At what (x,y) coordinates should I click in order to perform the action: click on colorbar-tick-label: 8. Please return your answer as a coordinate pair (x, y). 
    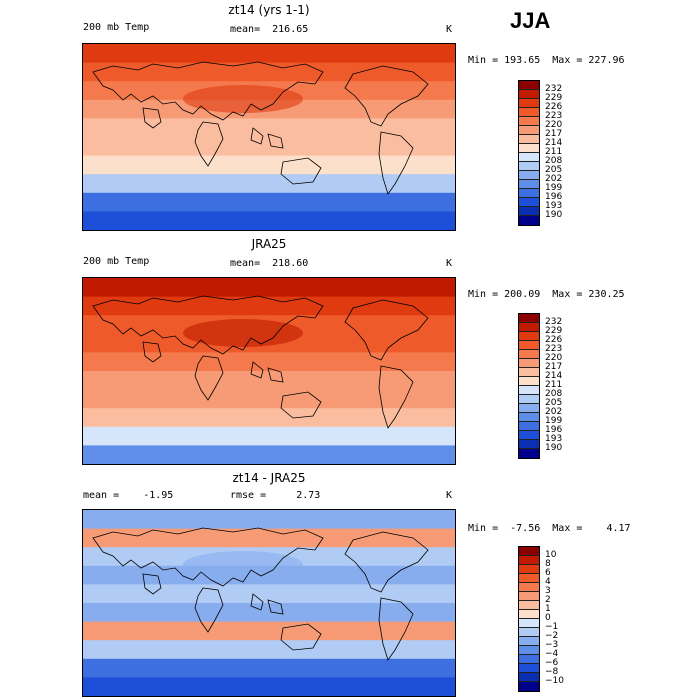
    Looking at the image, I should click on (548, 564).